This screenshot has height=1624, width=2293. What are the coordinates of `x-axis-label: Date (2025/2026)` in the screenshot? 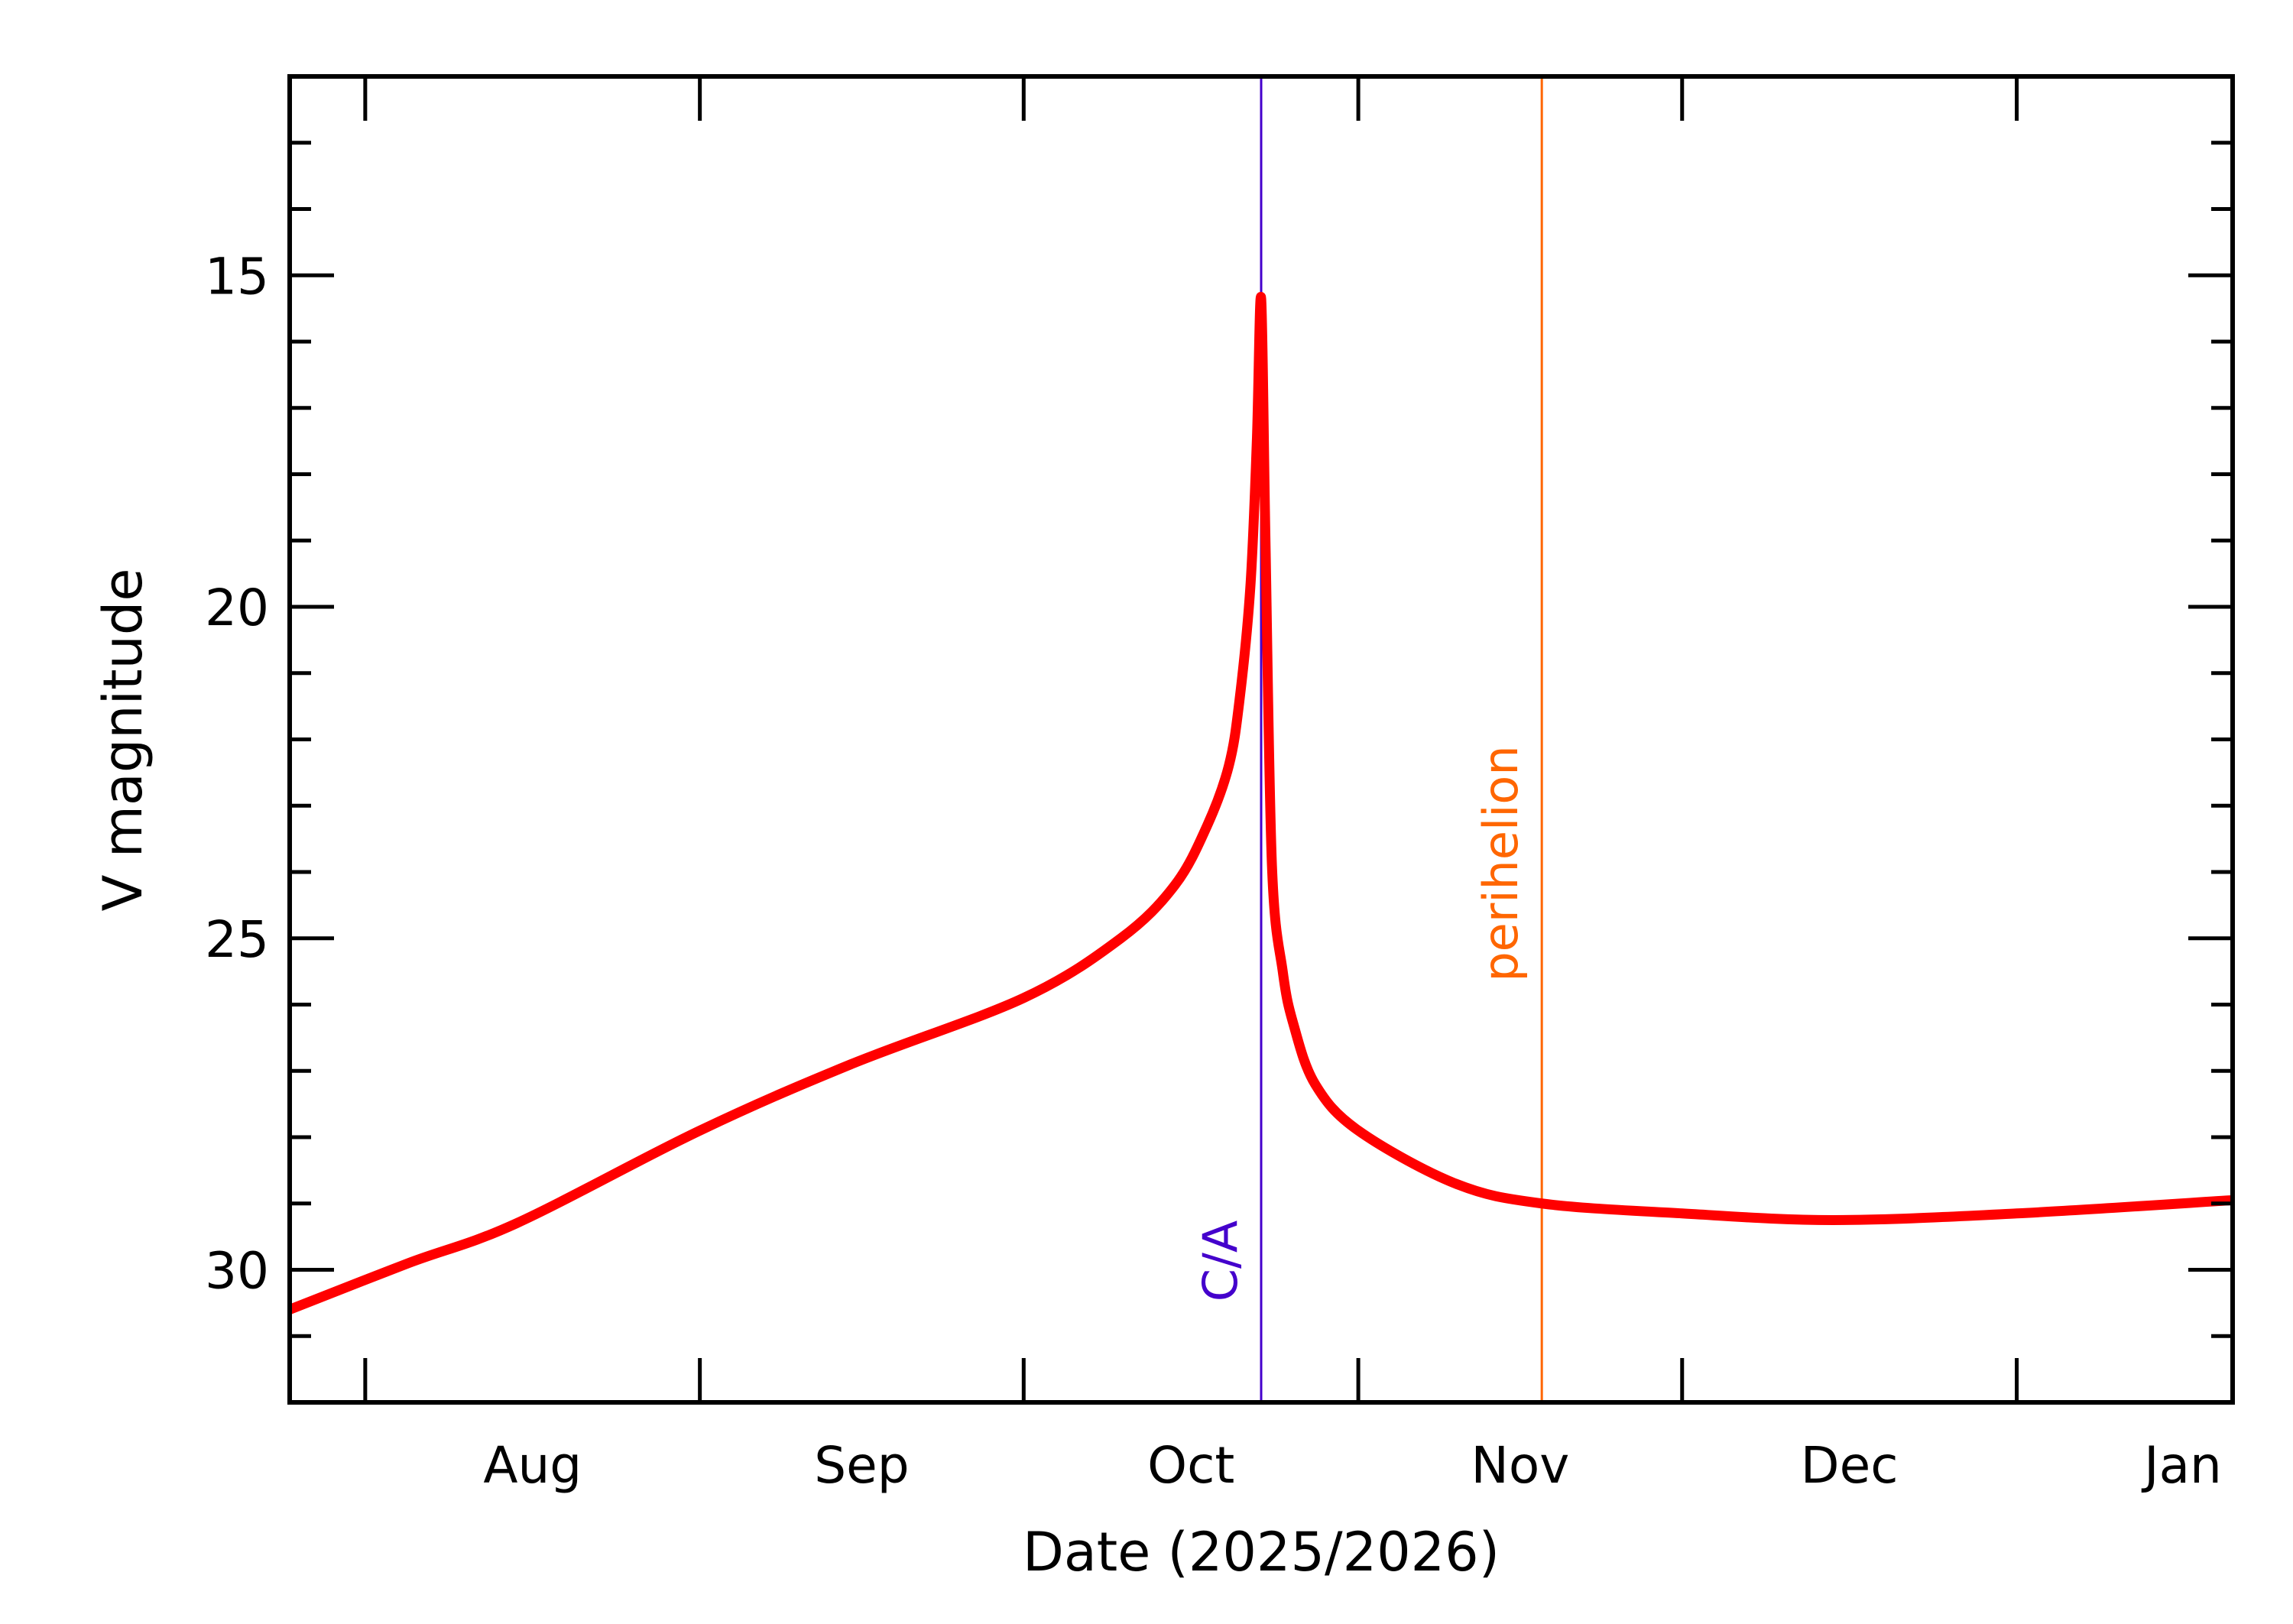 It's located at (1261, 1552).